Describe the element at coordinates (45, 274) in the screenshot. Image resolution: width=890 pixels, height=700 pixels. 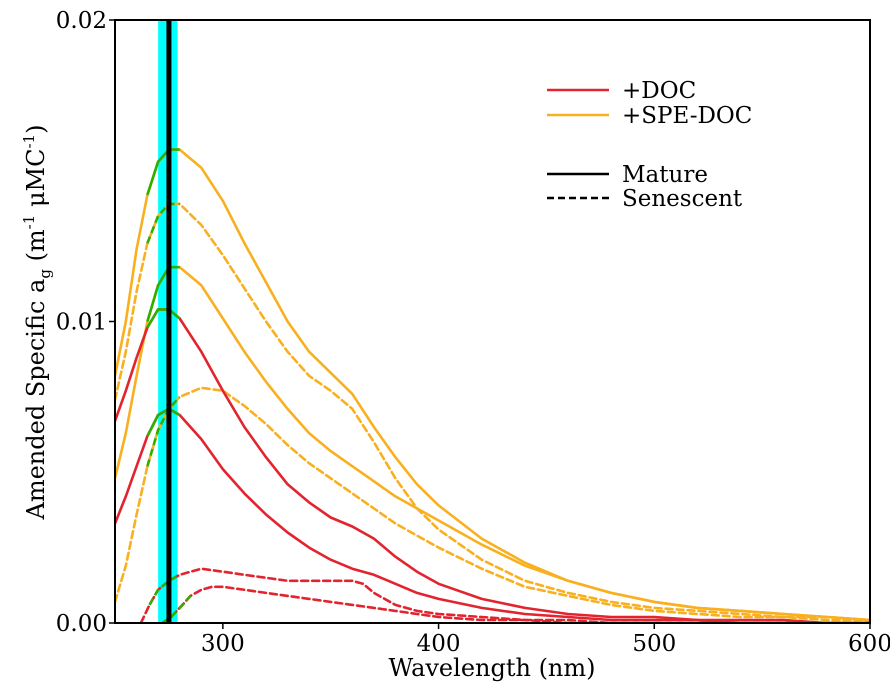
I see `y-label-sub: g` at that location.